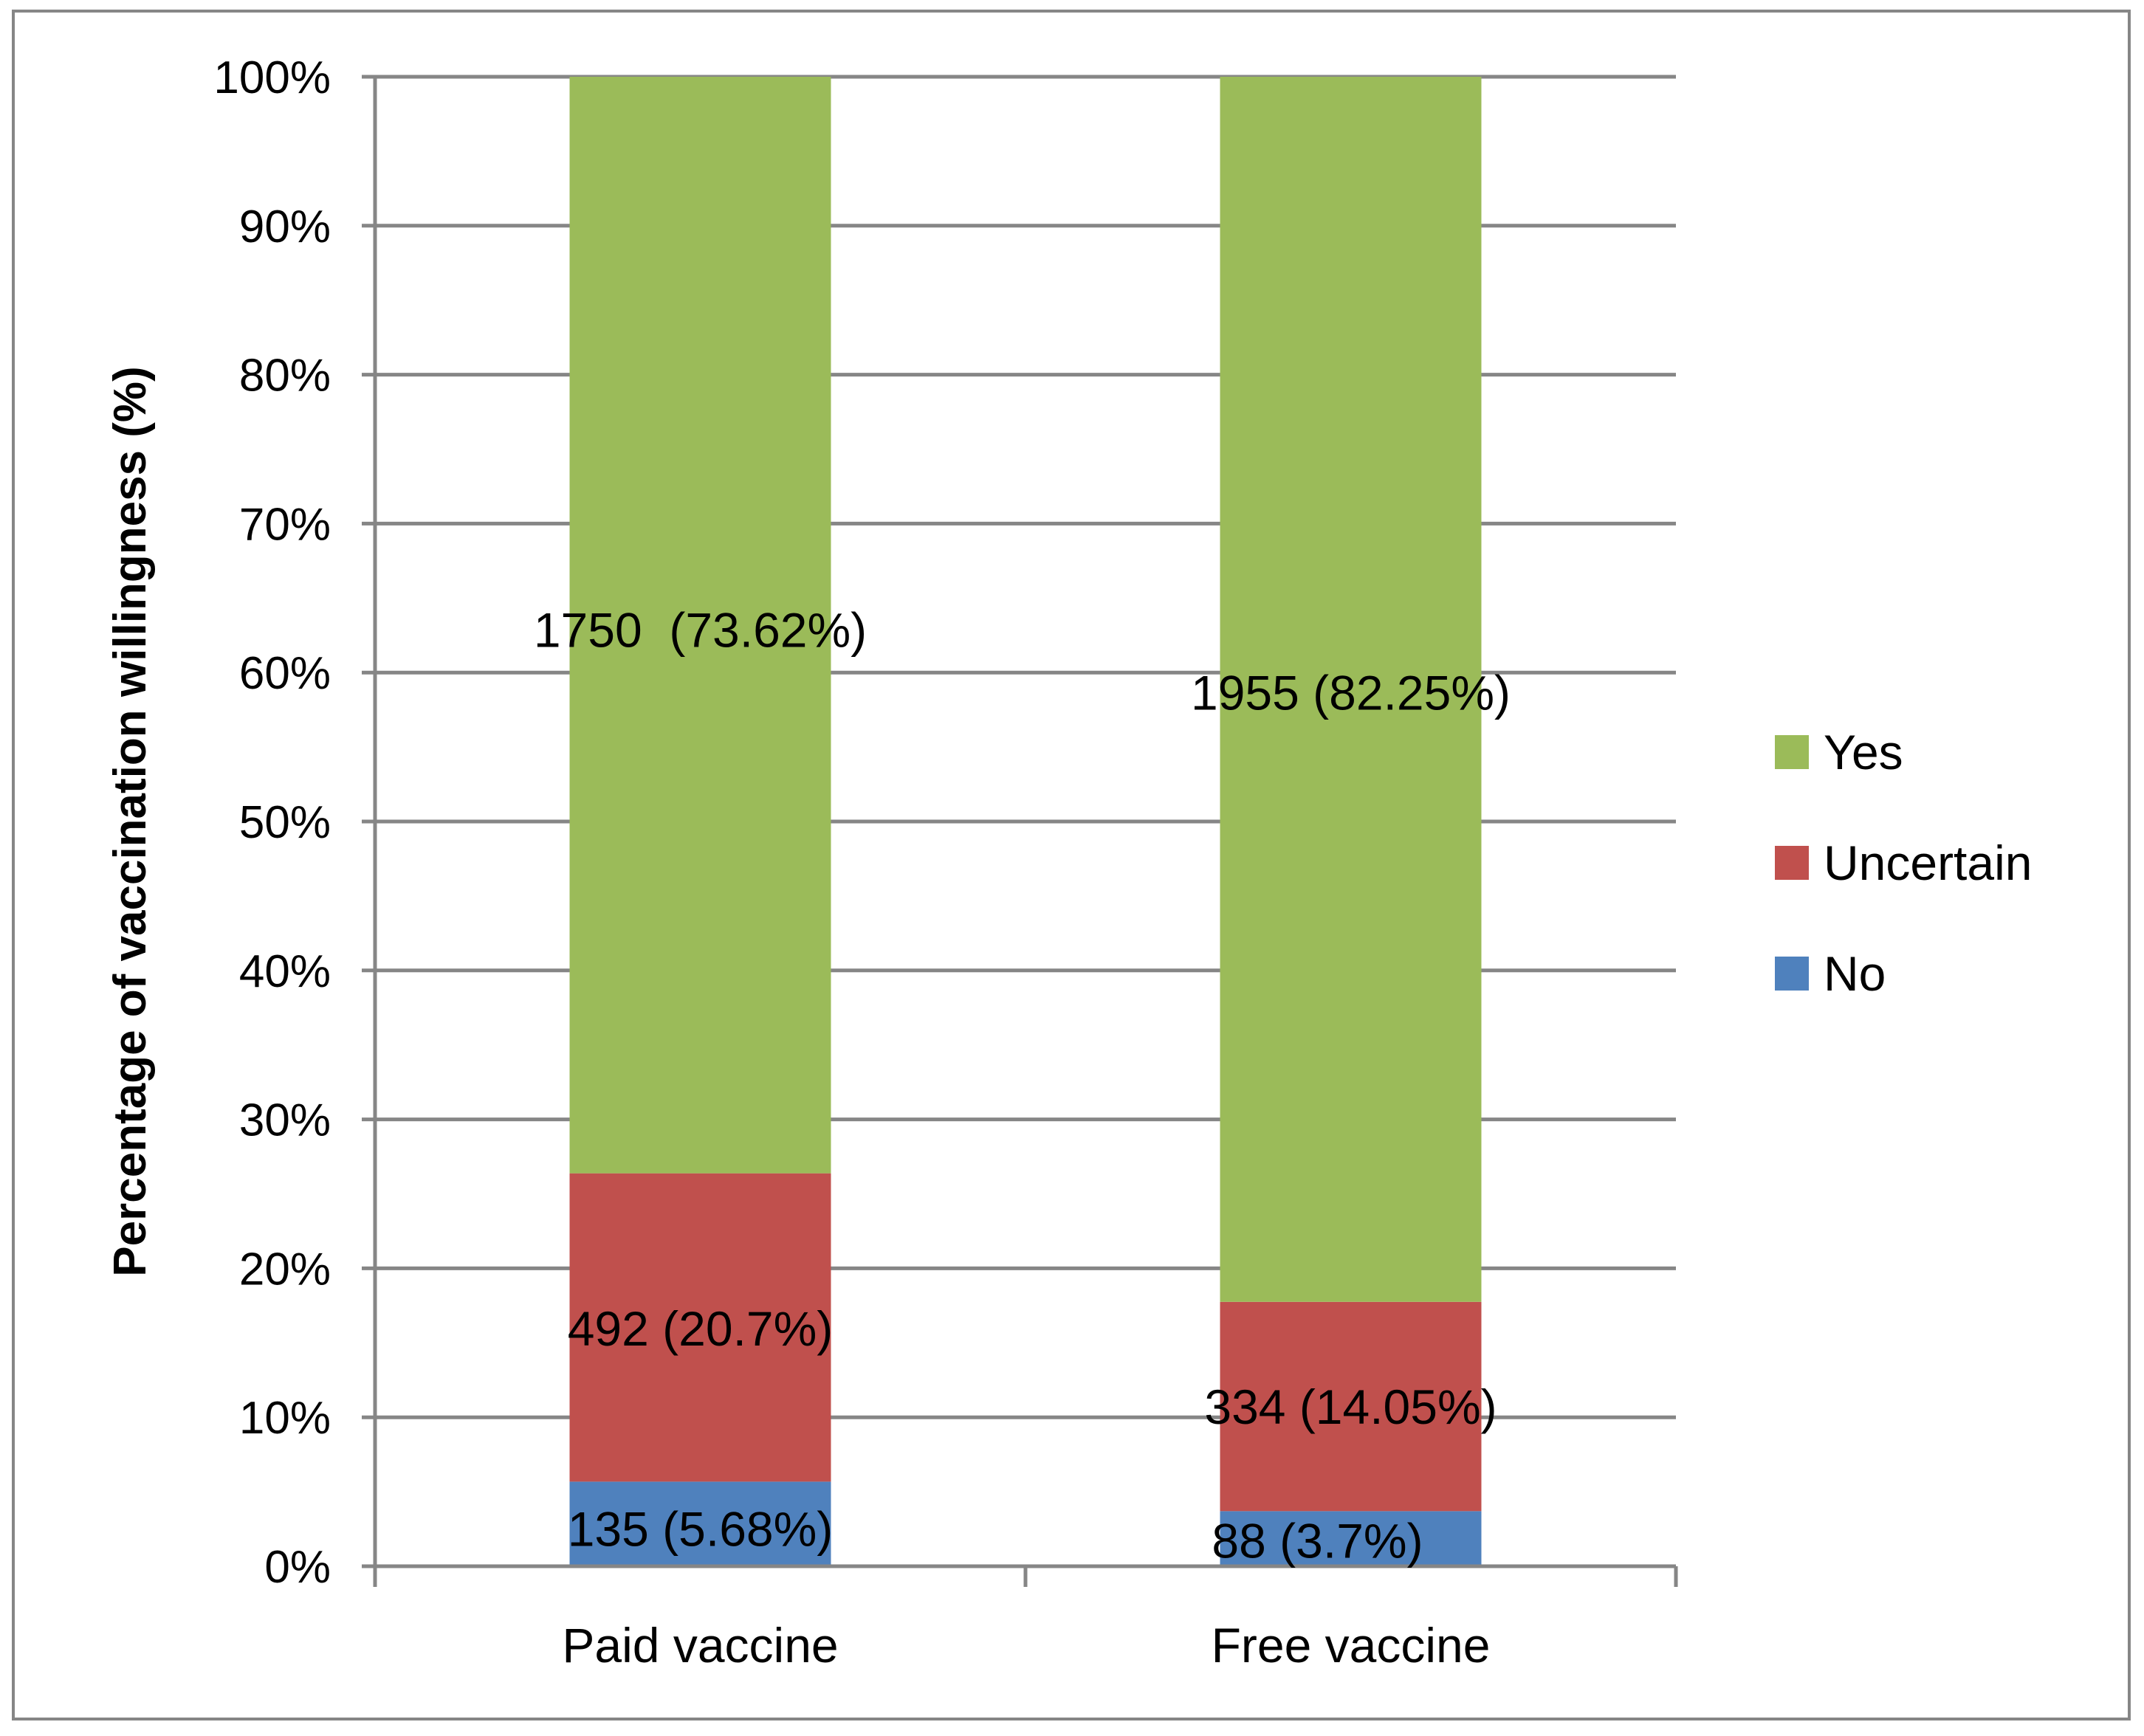 The width and height of the screenshot is (2144, 1736). I want to click on legend-label-yes: Yes, so click(1864, 752).